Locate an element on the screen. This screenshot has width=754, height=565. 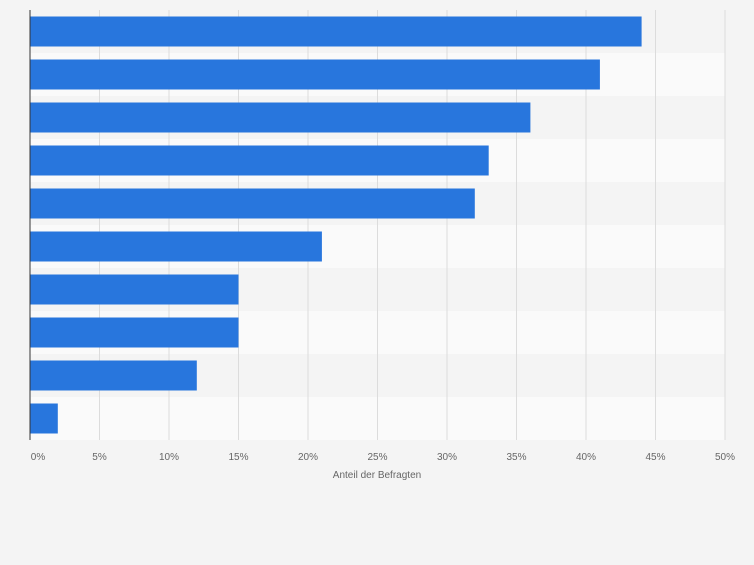
x-axis-label: Anteil der Befragten is located at coordinates (377, 475).